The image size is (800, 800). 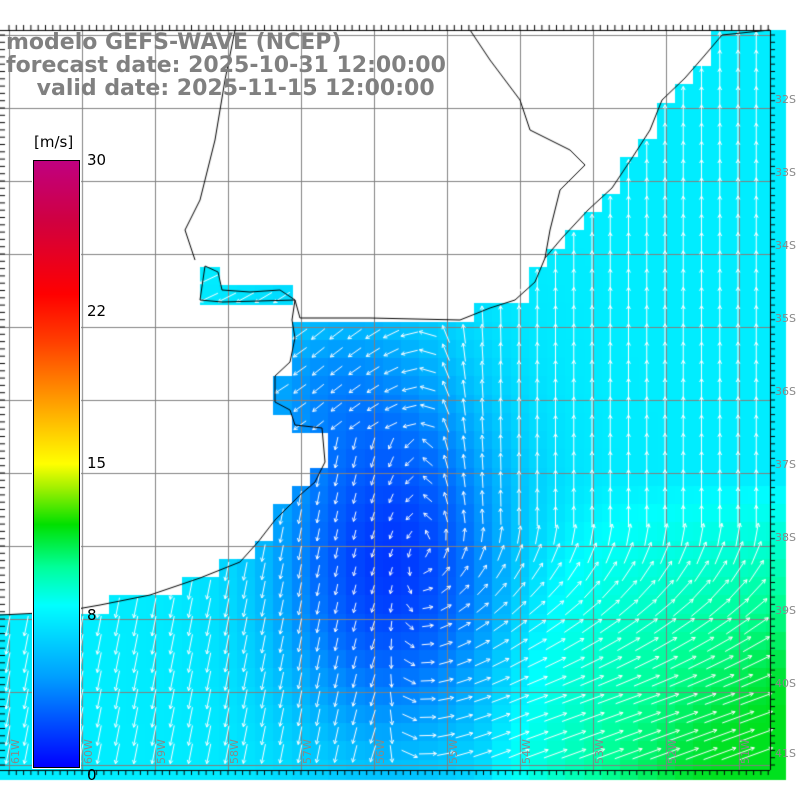 What do you see at coordinates (92, 615) in the screenshot?
I see `colorbar-tick: 8` at bounding box center [92, 615].